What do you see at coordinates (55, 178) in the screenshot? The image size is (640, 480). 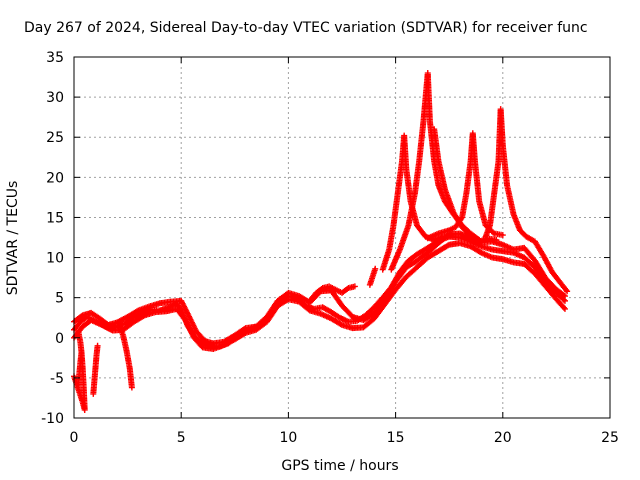 I see `y-tick-label: 20` at bounding box center [55, 178].